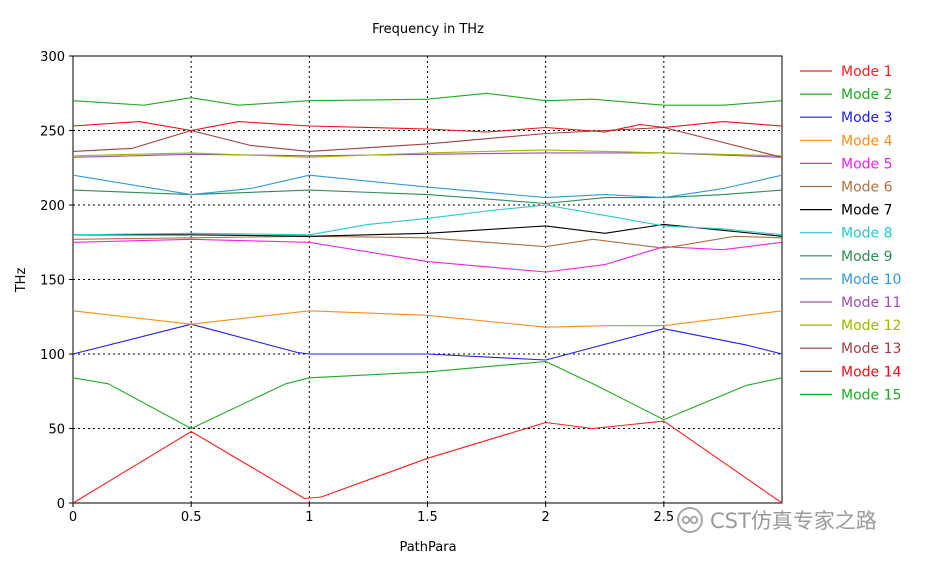 The width and height of the screenshot is (931, 561). Describe the element at coordinates (309, 517) in the screenshot. I see `x-tick-label: 1` at that location.